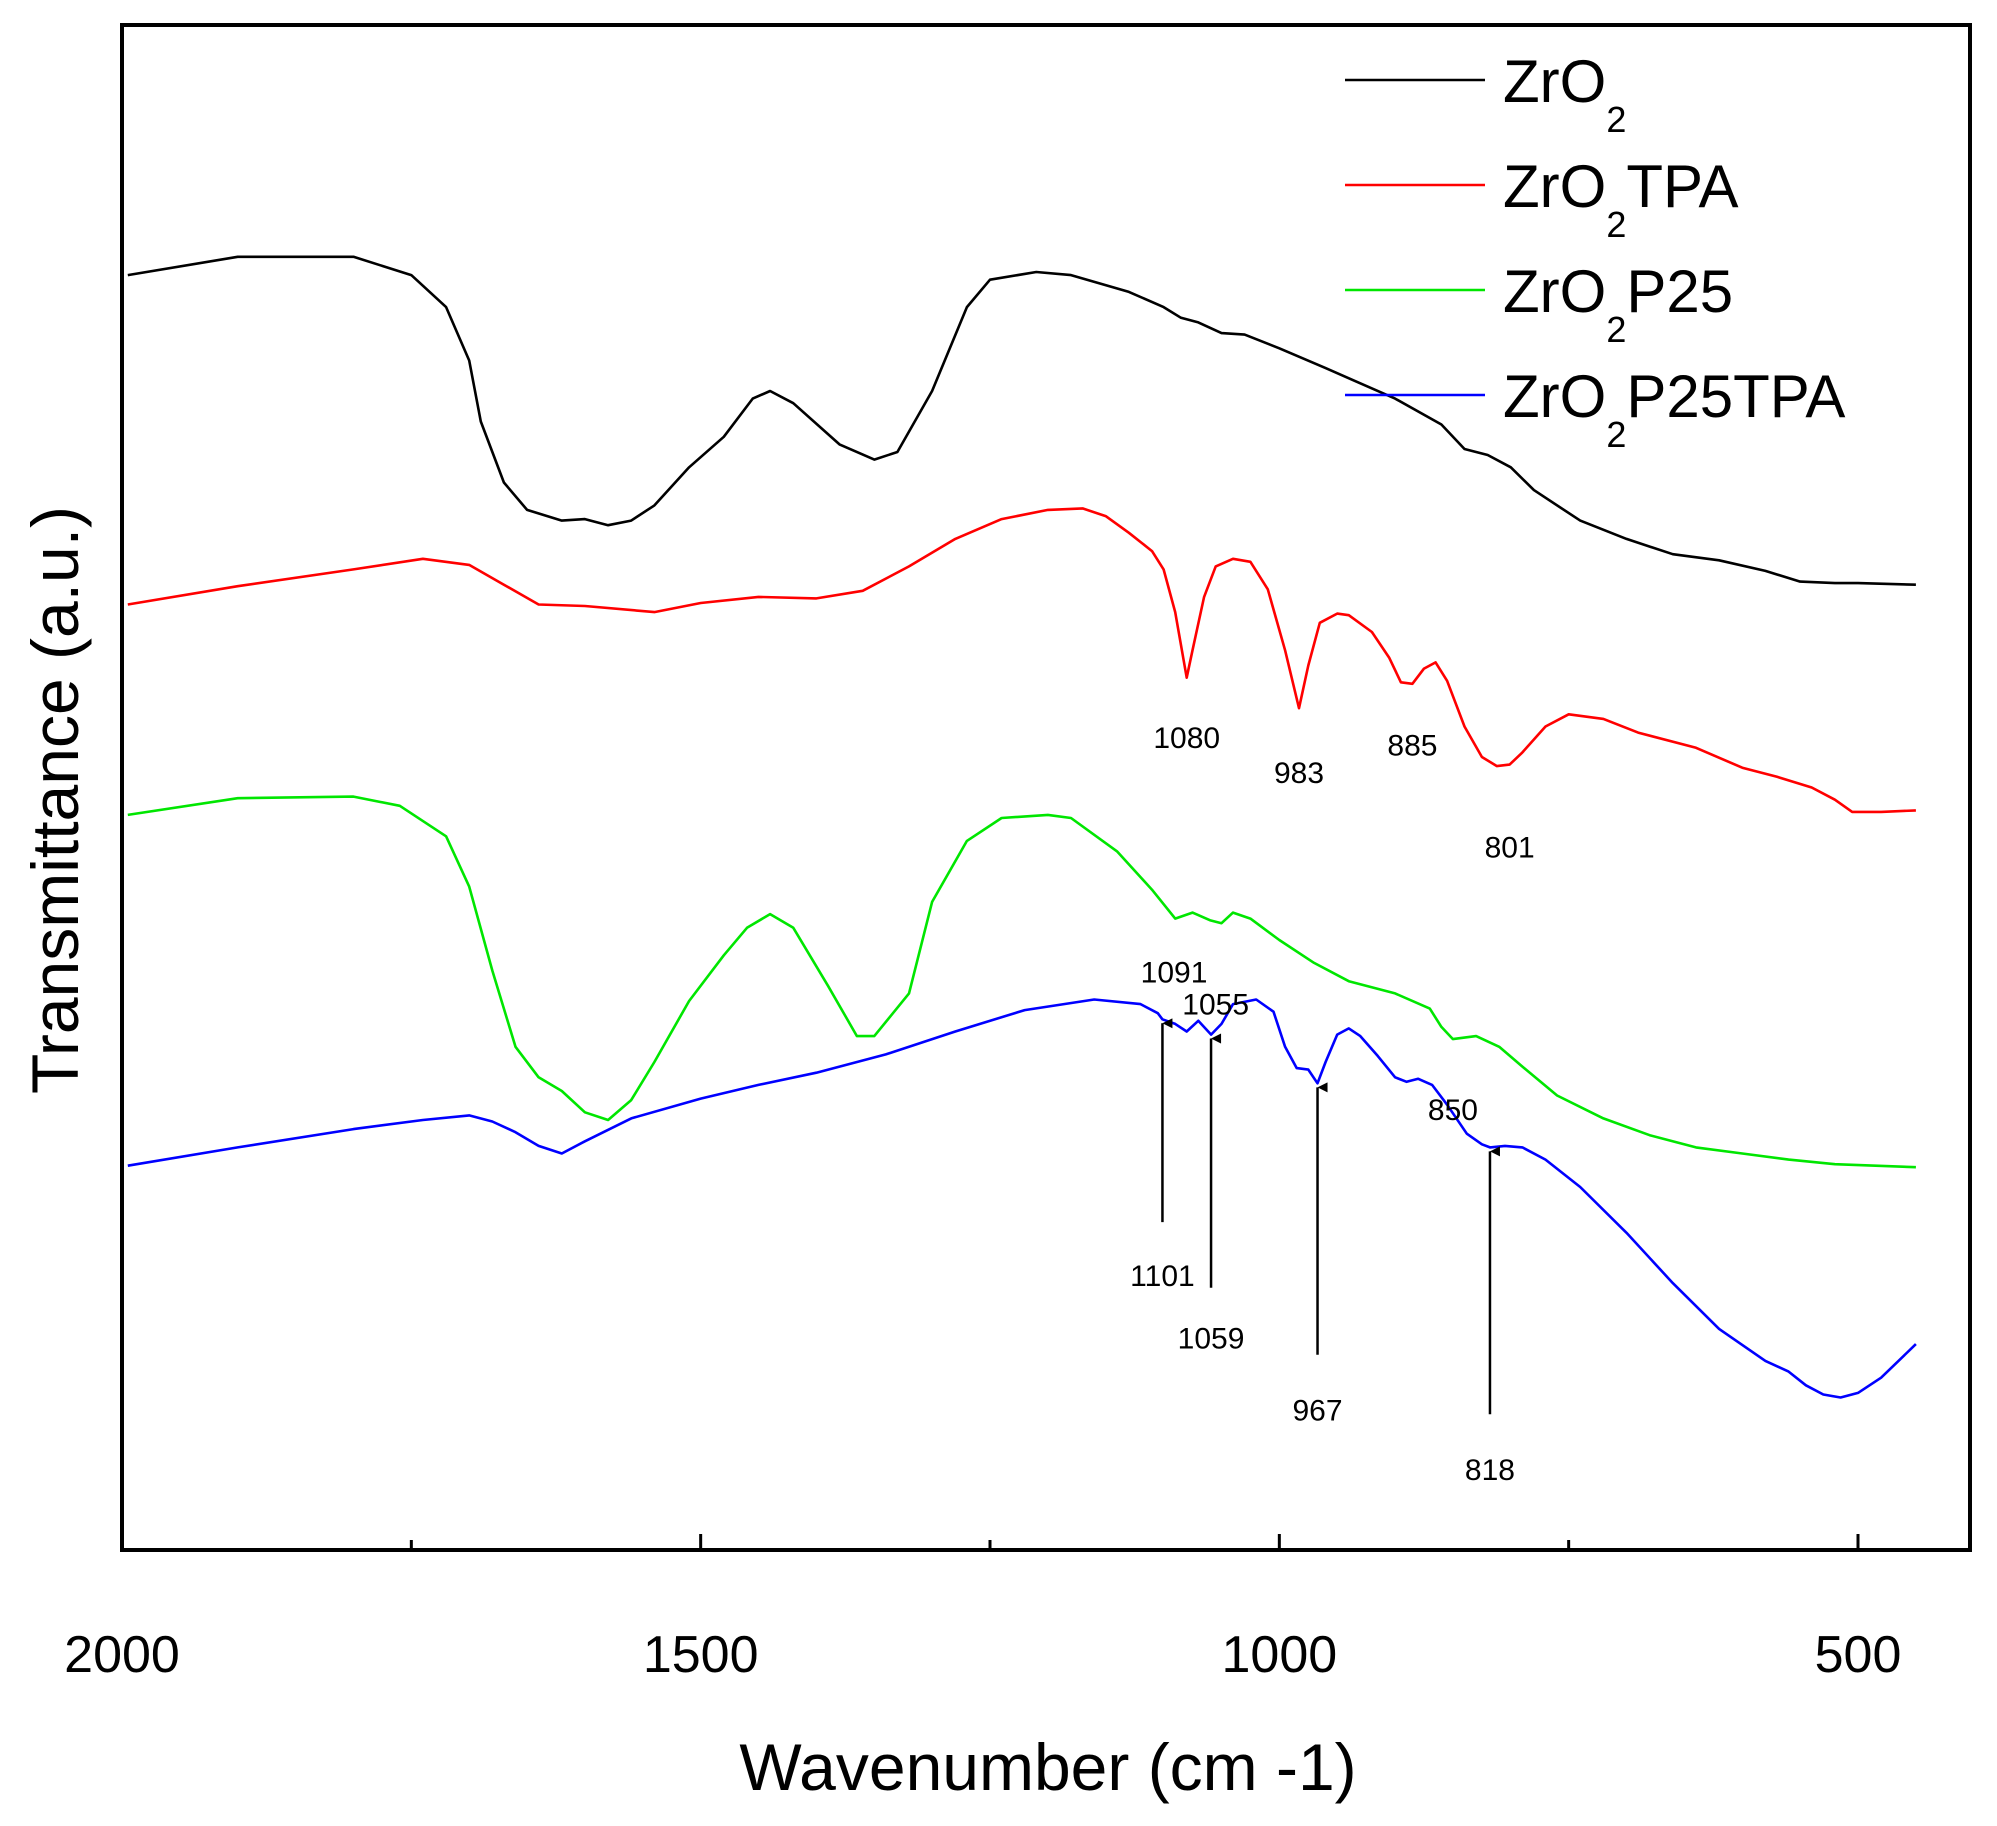 Image resolution: width=1997 pixels, height=1826 pixels. Describe the element at coordinates (1510, 848) in the screenshot. I see `annotation-801: 801` at that location.